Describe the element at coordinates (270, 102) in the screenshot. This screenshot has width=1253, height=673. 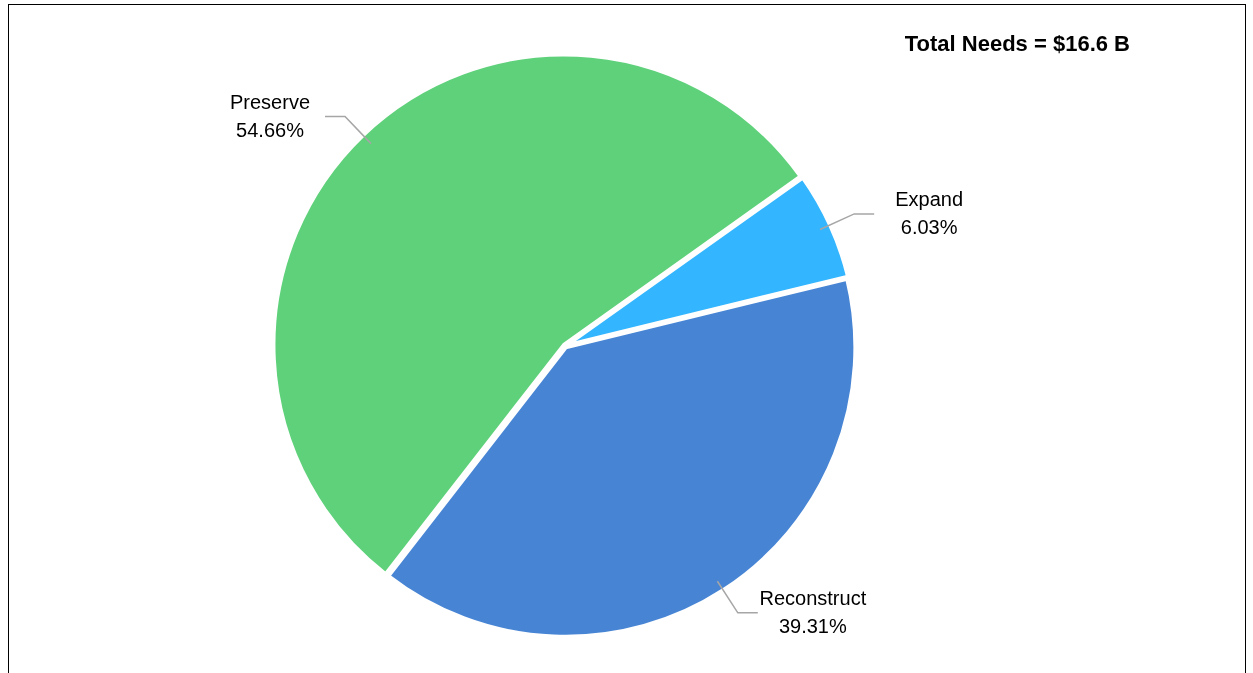
I see `slice-label: Preserve` at that location.